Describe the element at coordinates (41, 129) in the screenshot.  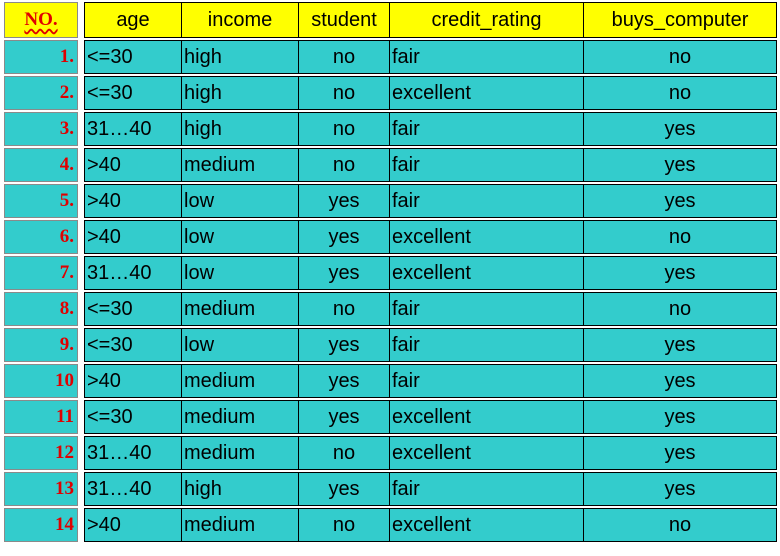
I see `row-number-cell: 3.` at that location.